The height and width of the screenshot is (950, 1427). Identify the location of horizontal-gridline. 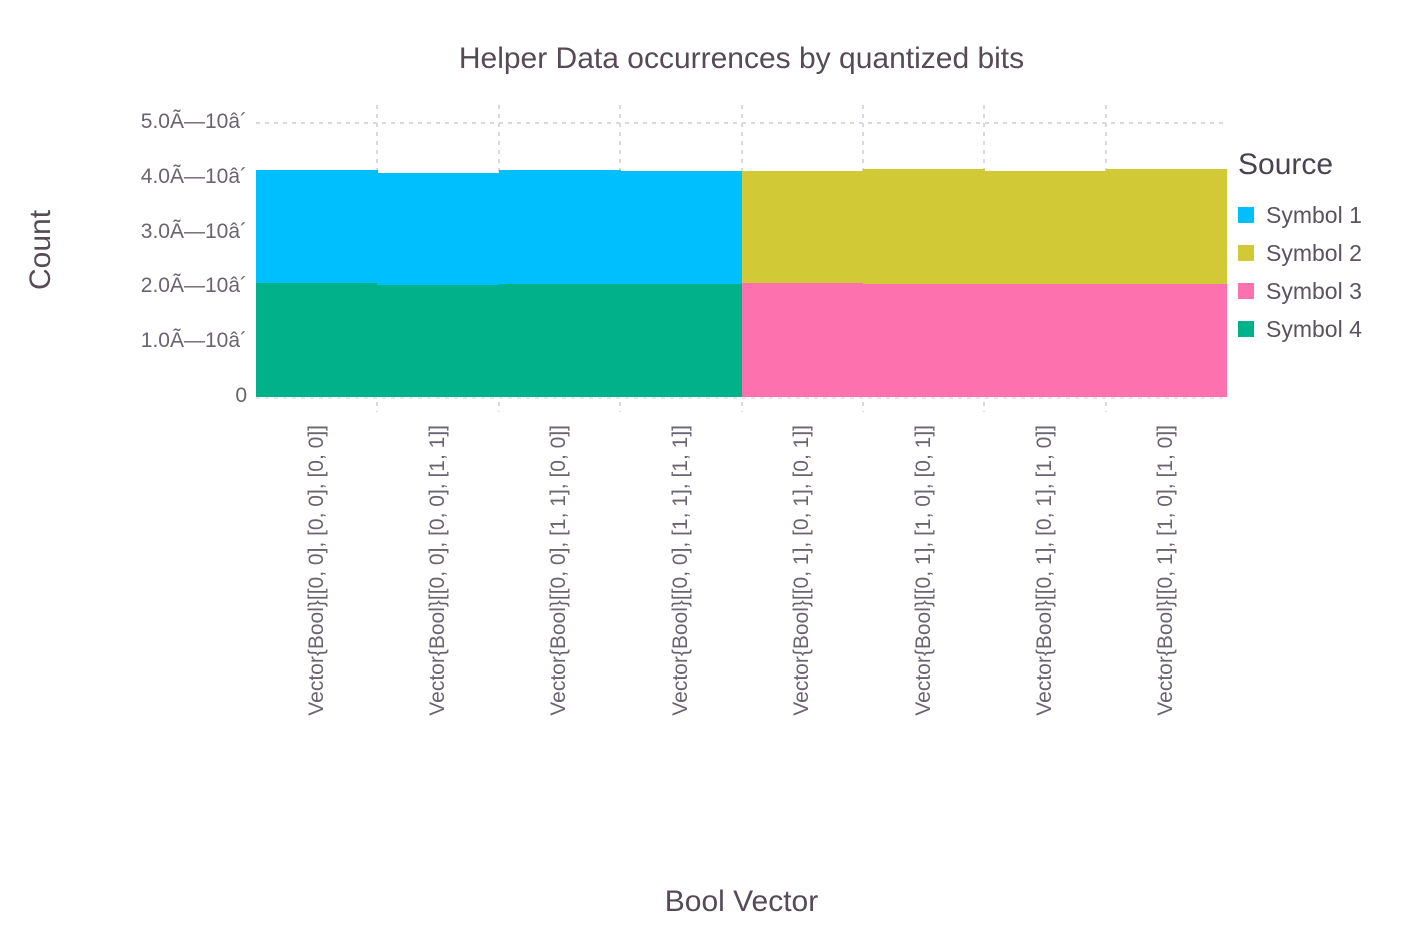
(741, 123).